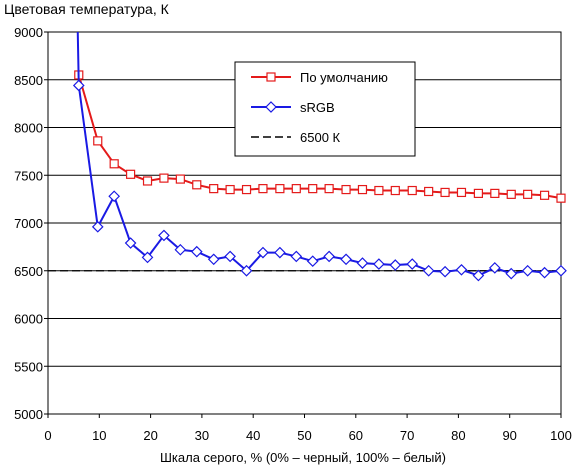 Image resolution: width=573 pixels, height=467 pixels. What do you see at coordinates (304, 435) in the screenshot?
I see `x-tick-label-50: 50` at bounding box center [304, 435].